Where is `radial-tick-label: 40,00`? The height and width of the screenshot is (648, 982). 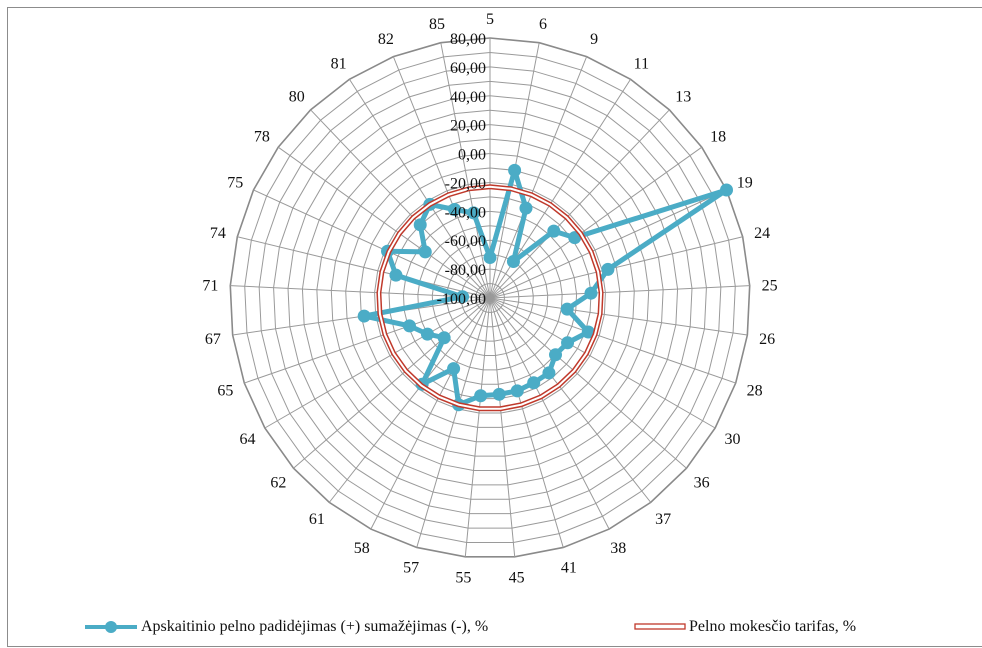 radial-tick-label: 40,00 is located at coordinates (468, 97).